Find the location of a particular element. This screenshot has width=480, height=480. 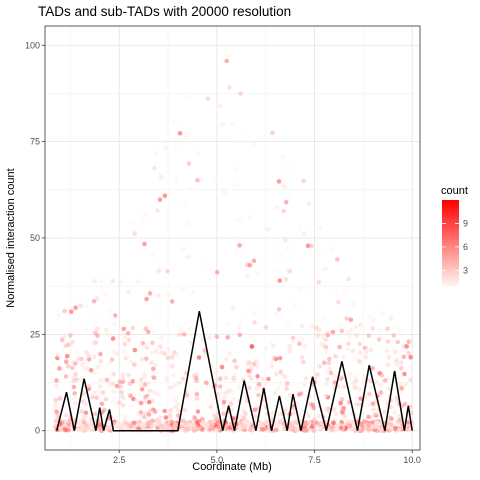

x-tick-label: 7.5 is located at coordinates (314, 460).